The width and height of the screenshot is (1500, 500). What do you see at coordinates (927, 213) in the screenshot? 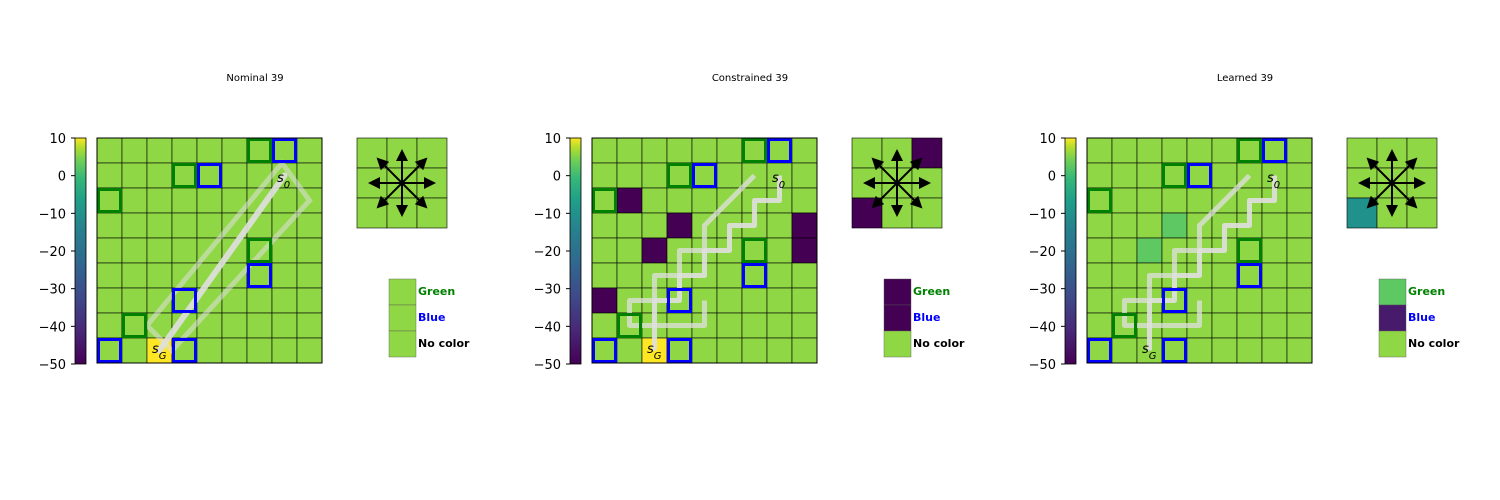
I see `action-cell` at bounding box center [927, 213].